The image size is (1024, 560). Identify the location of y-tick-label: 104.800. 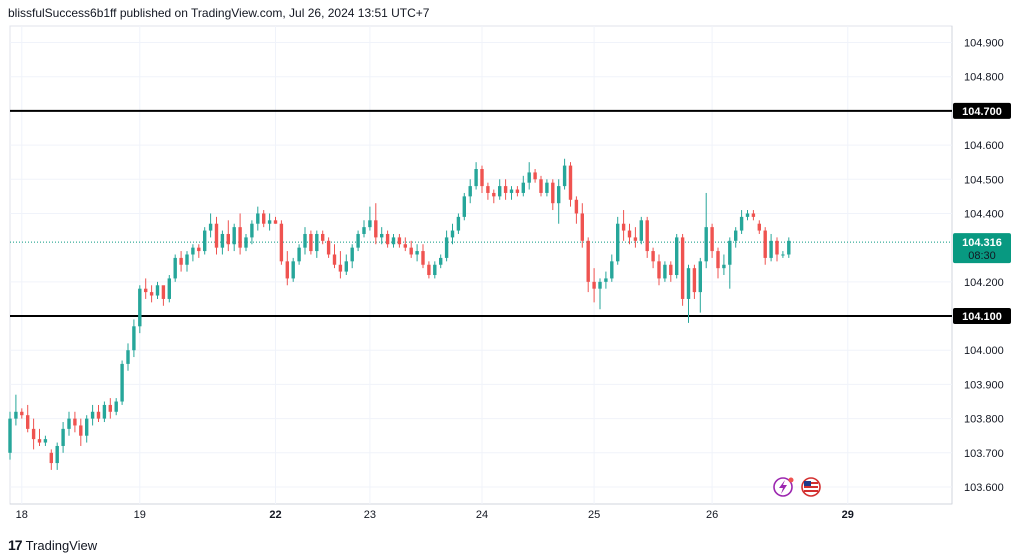
(984, 78).